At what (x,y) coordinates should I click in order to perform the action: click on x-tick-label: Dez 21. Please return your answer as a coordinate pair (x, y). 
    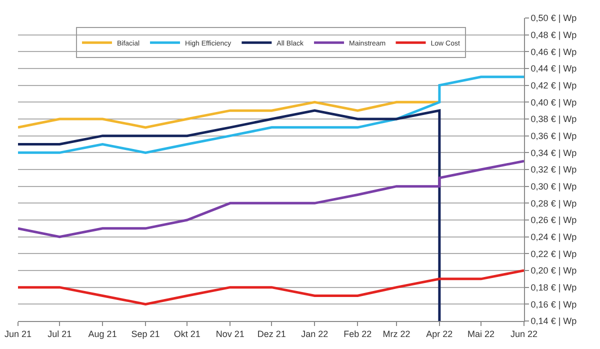
    Looking at the image, I should click on (271, 333).